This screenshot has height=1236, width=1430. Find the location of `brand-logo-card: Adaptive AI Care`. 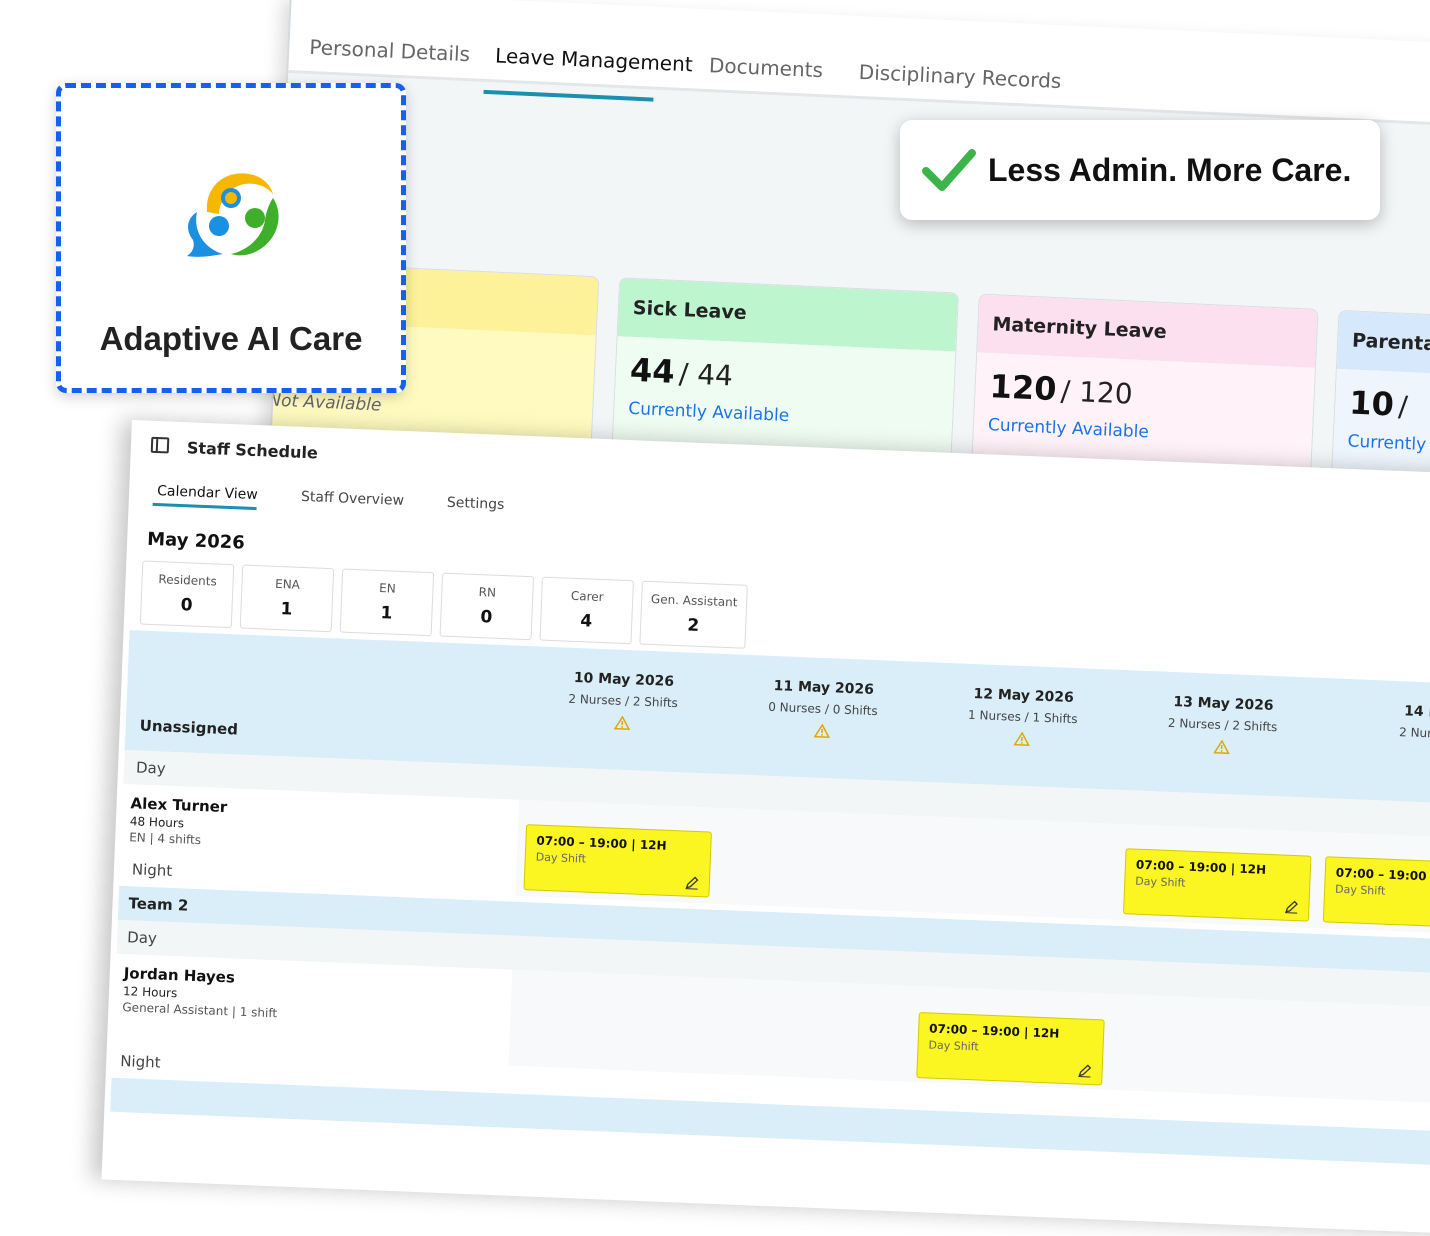

brand-logo-card: Adaptive AI Care is located at coordinates (231, 238).